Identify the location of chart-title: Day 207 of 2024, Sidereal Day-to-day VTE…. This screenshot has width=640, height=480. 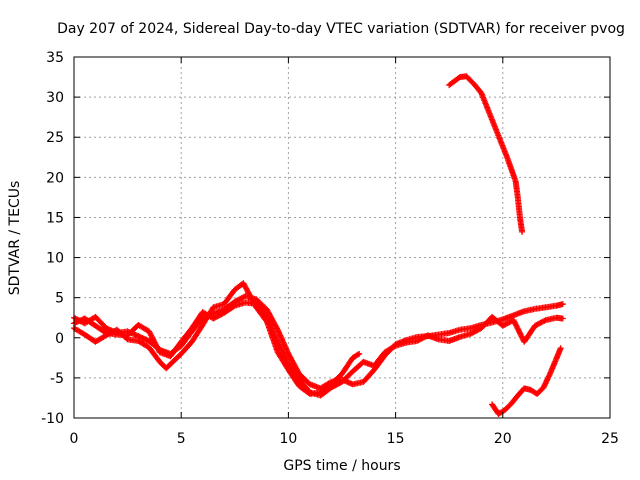
(341, 29).